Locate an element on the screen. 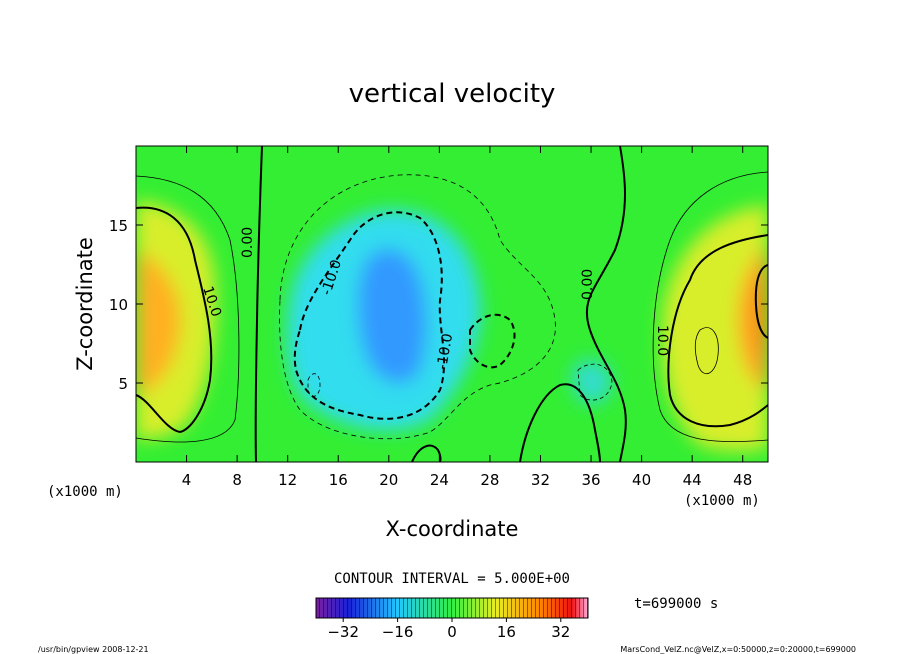 The image size is (904, 654). contour-neg5 is located at coordinates (417, 307).